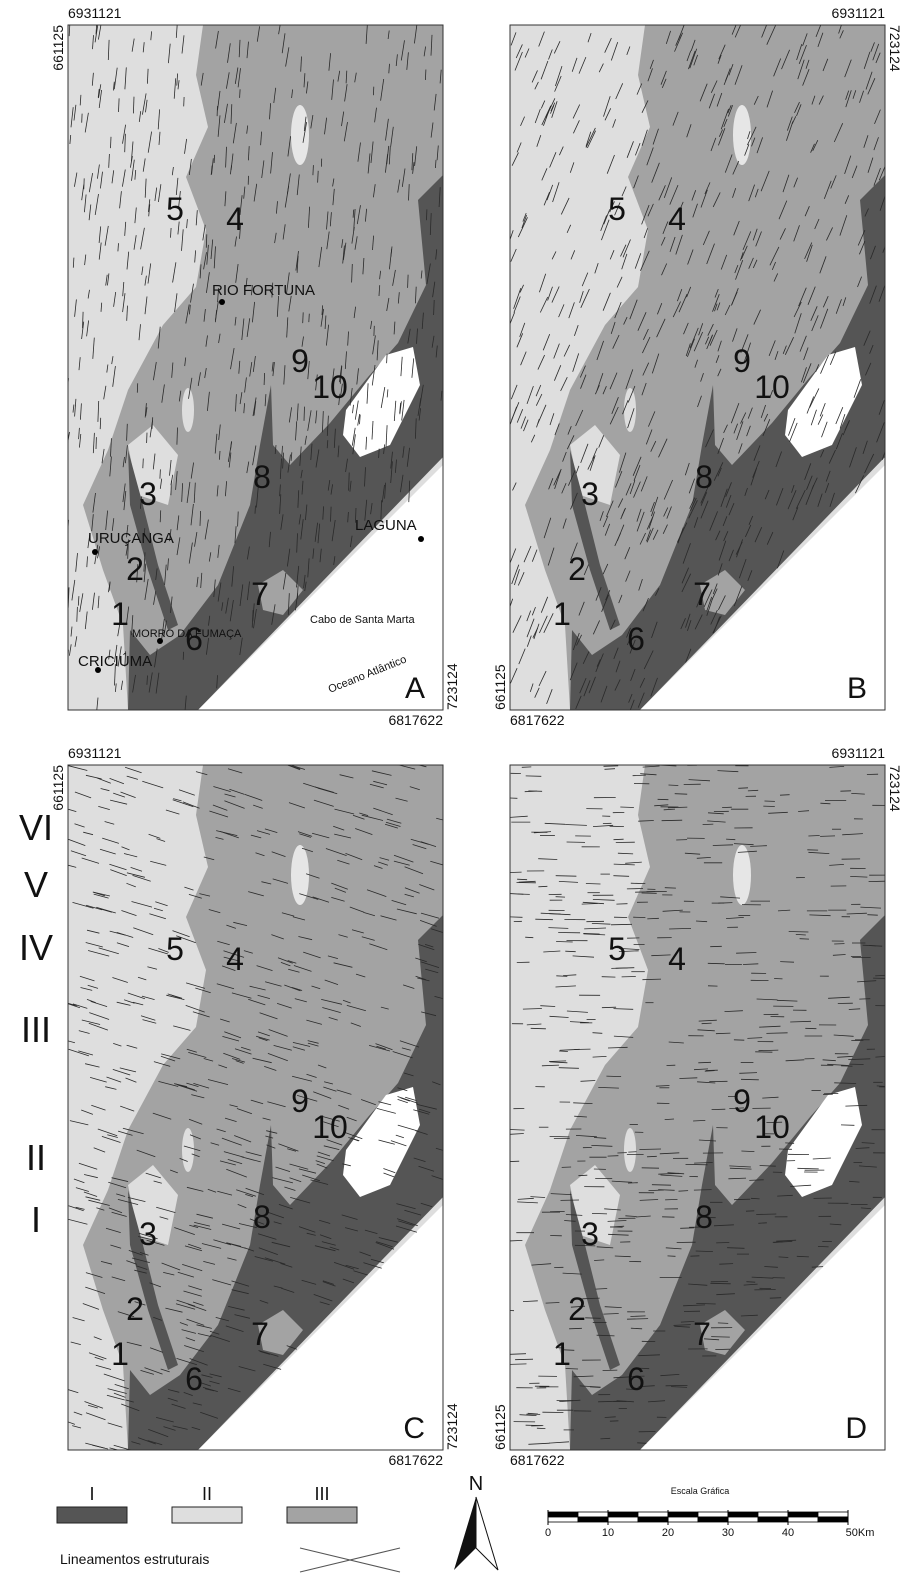 The height and width of the screenshot is (1577, 909). I want to click on coord-east: 723124, so click(452, 1426).